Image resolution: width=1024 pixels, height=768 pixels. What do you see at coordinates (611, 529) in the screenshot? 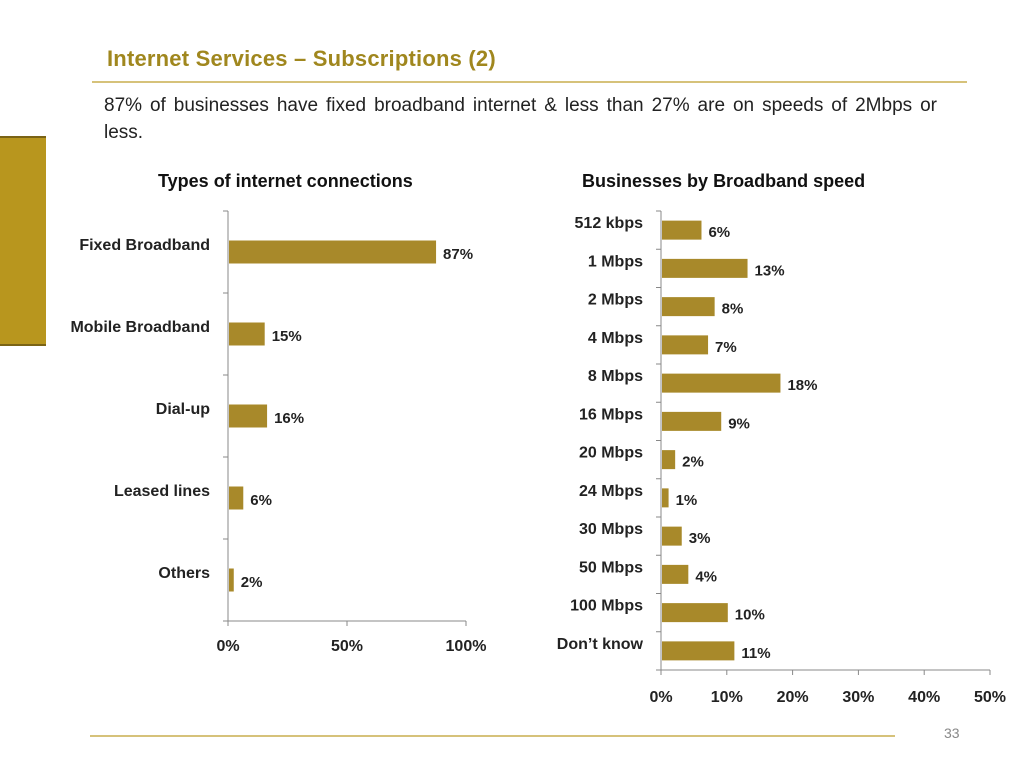
I see `category-label: 30 Mbps` at bounding box center [611, 529].